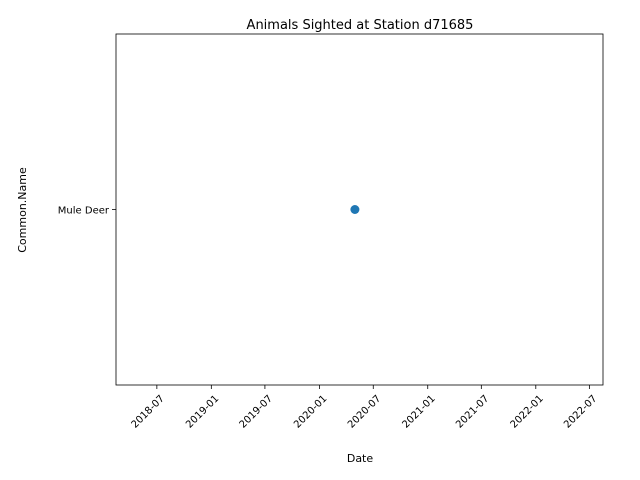 This screenshot has height=480, width=640. Describe the element at coordinates (360, 458) in the screenshot. I see `x-axis-label: Date` at that location.